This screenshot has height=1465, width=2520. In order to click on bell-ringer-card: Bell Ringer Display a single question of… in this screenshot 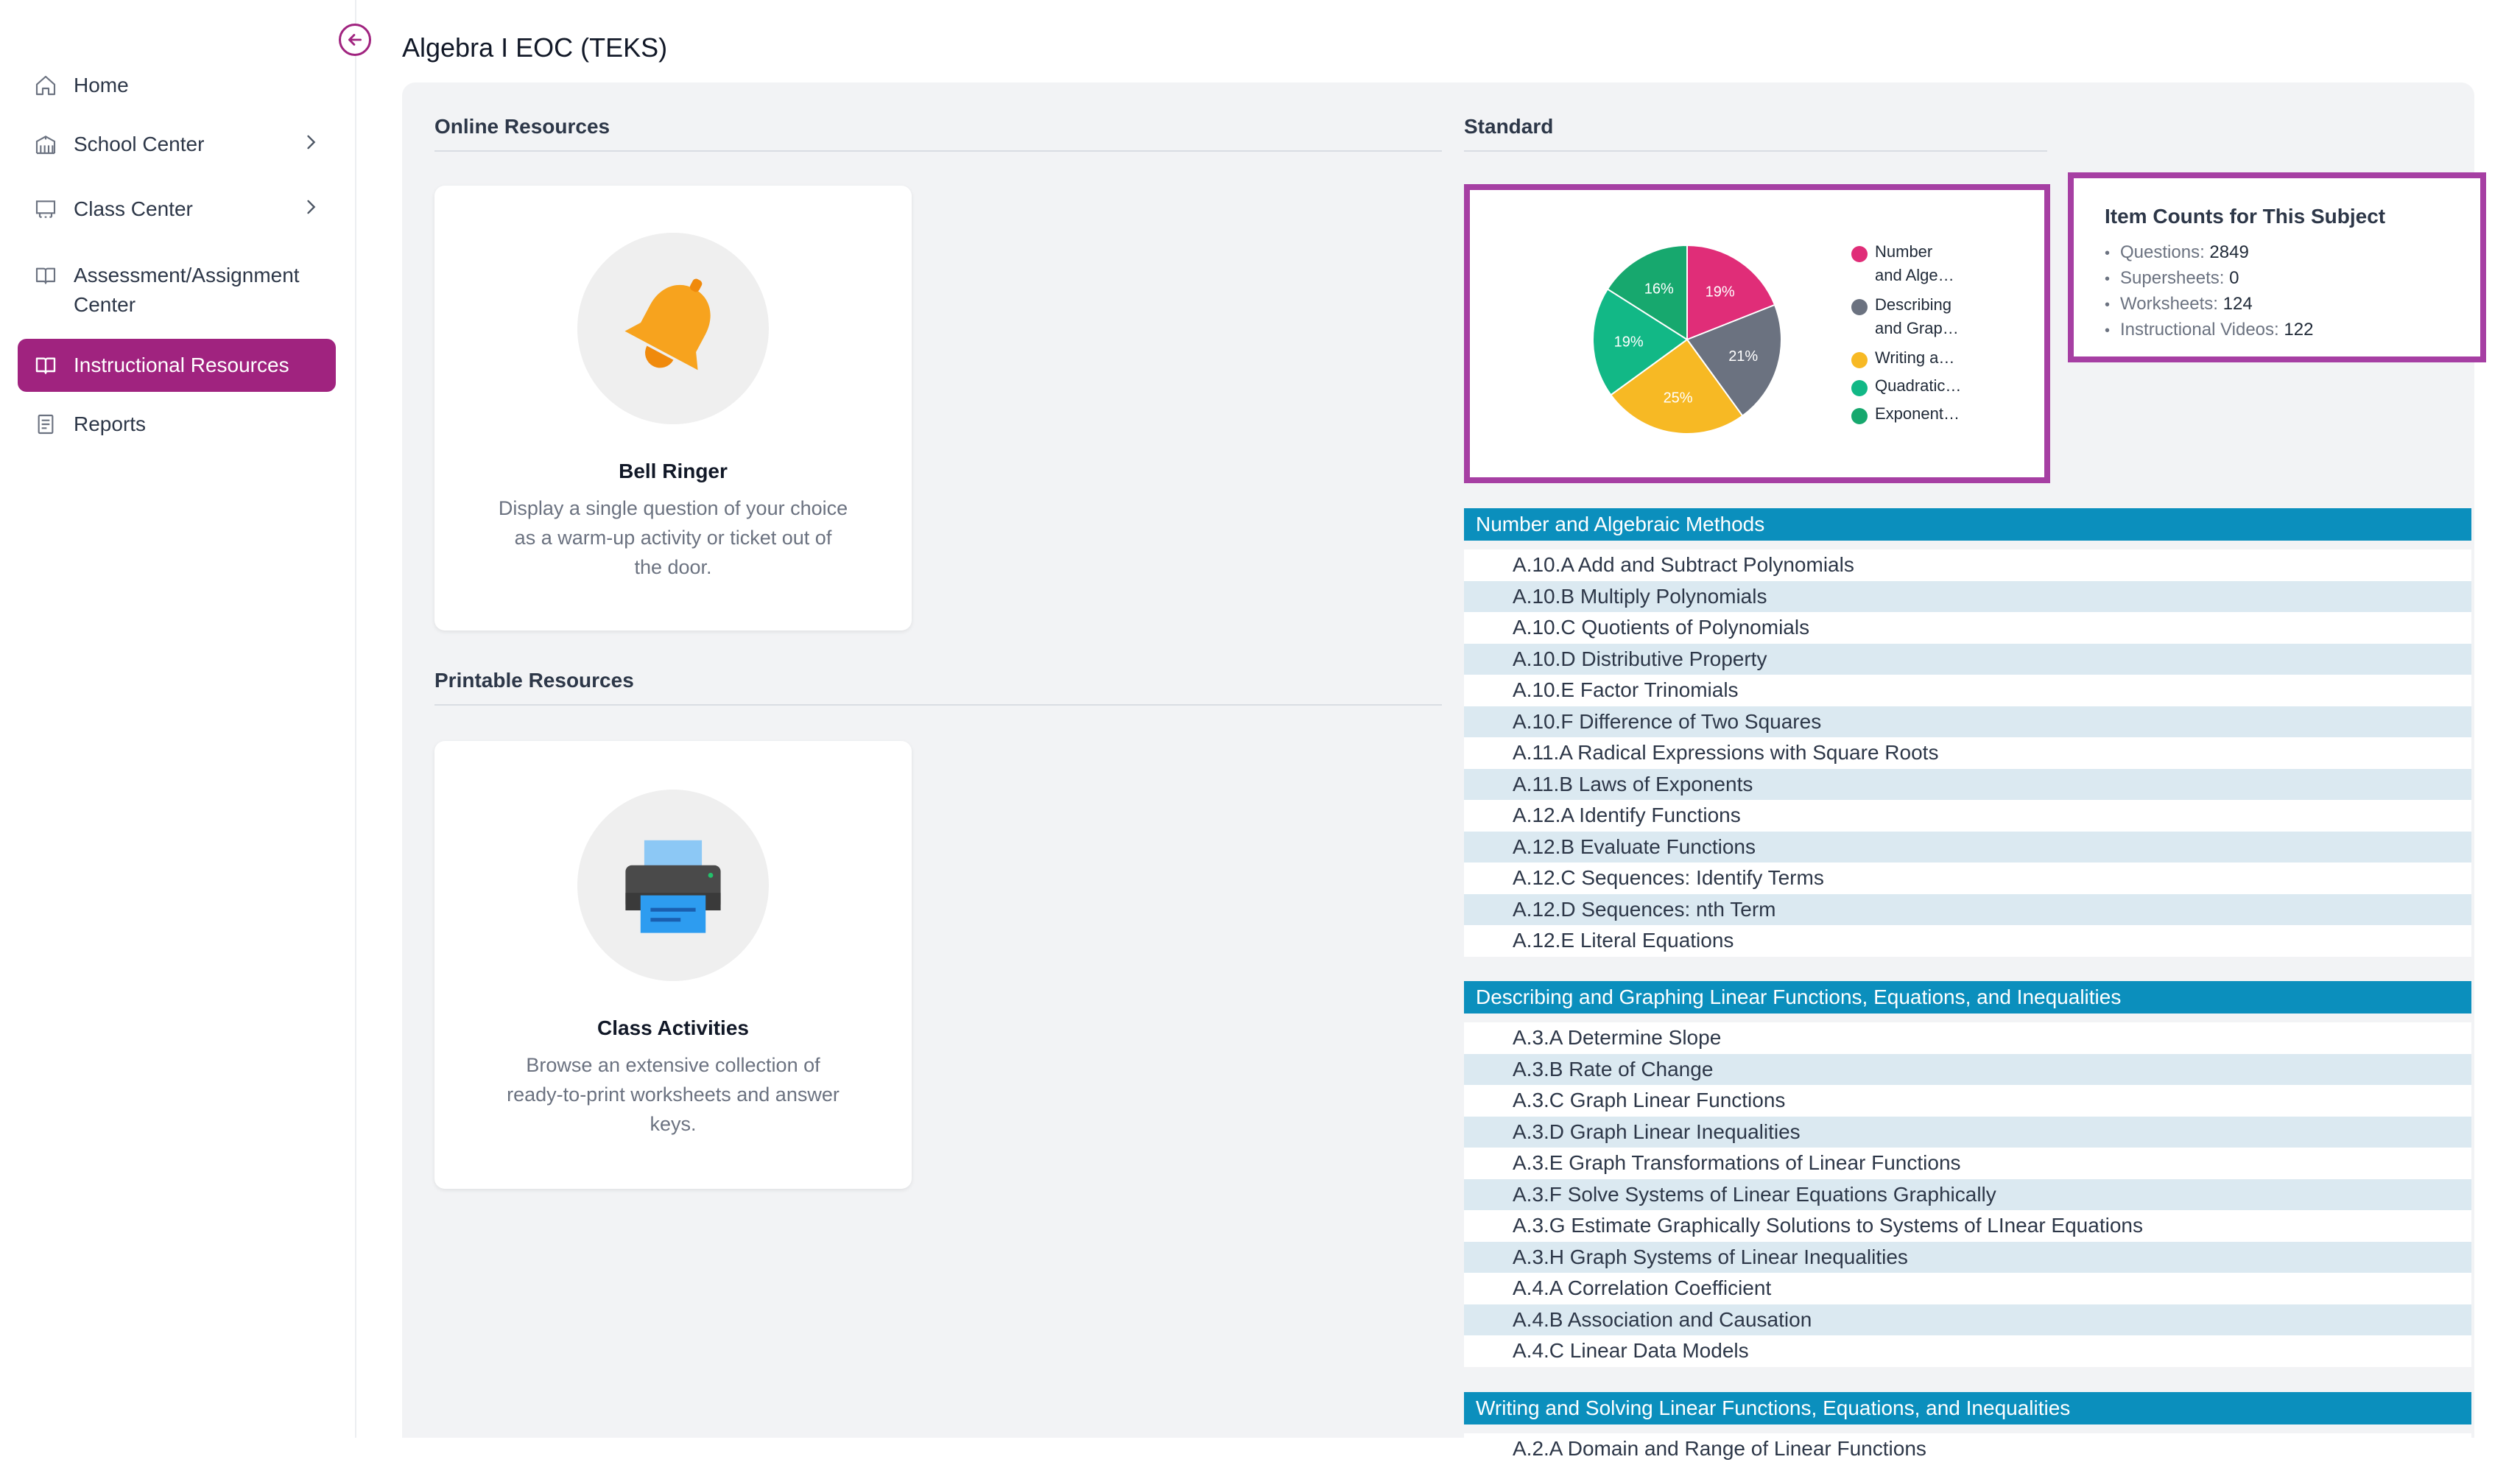, I will do `click(673, 408)`.